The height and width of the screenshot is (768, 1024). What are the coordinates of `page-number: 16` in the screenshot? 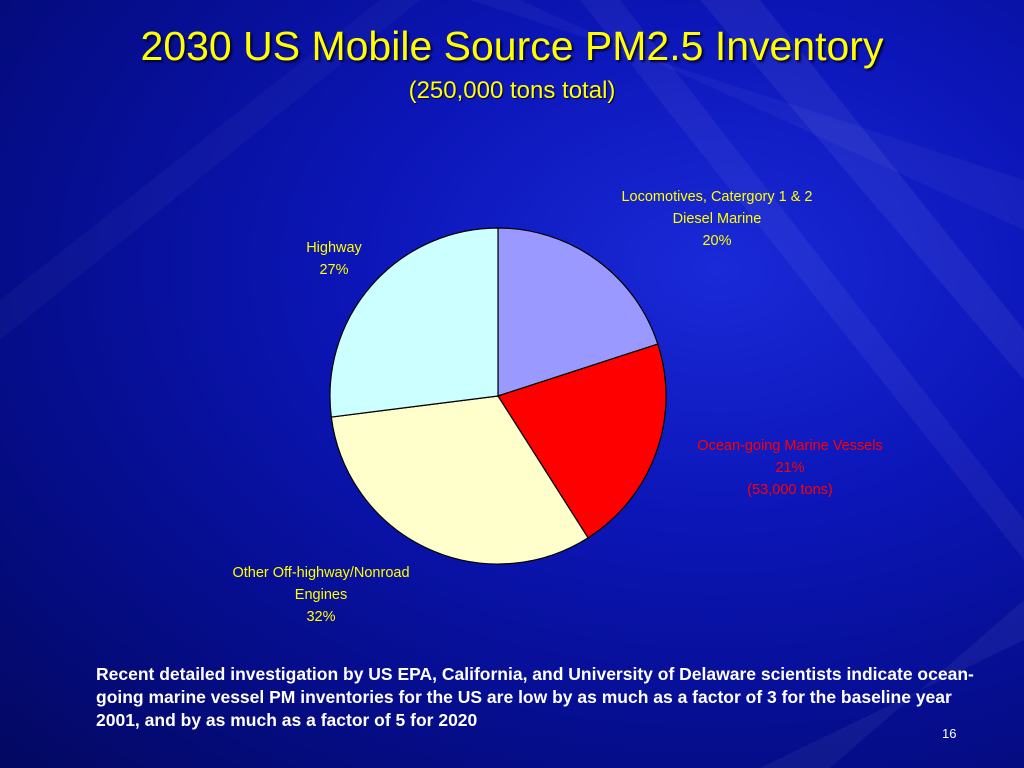 It's located at (949, 733).